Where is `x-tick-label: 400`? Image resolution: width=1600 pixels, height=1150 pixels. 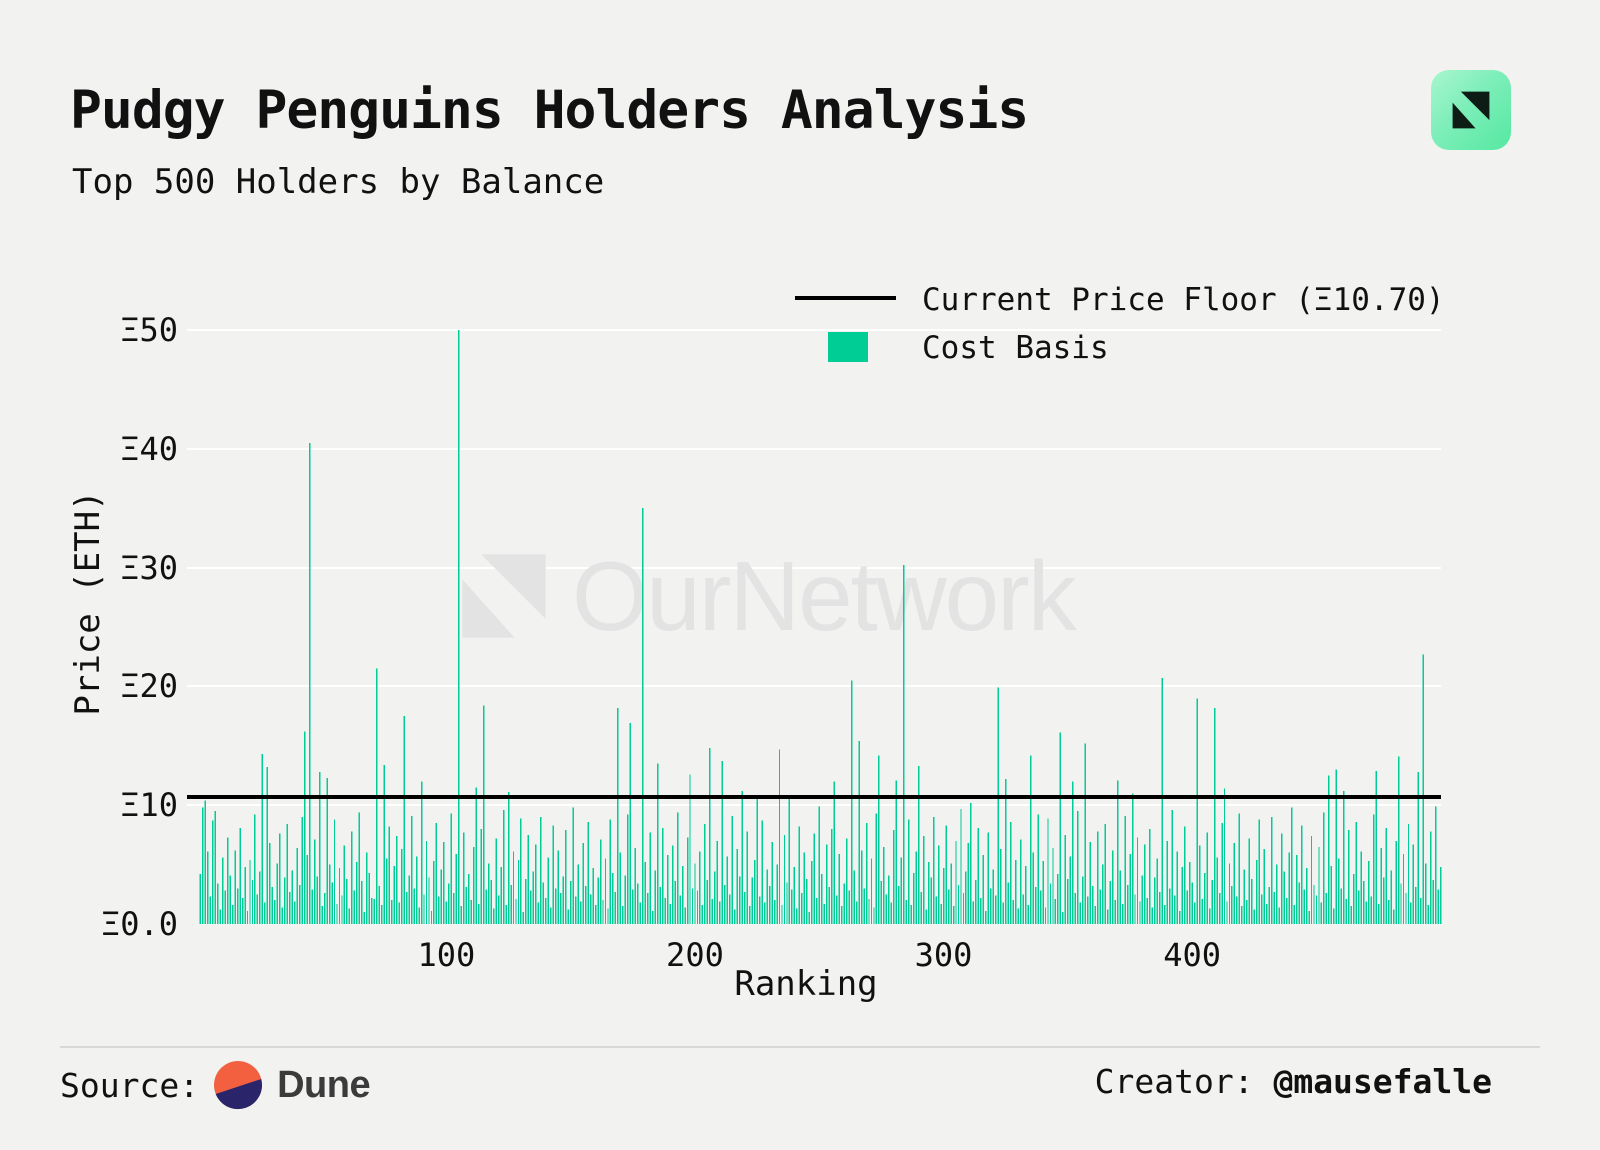 x-tick-label: 400 is located at coordinates (1192, 955).